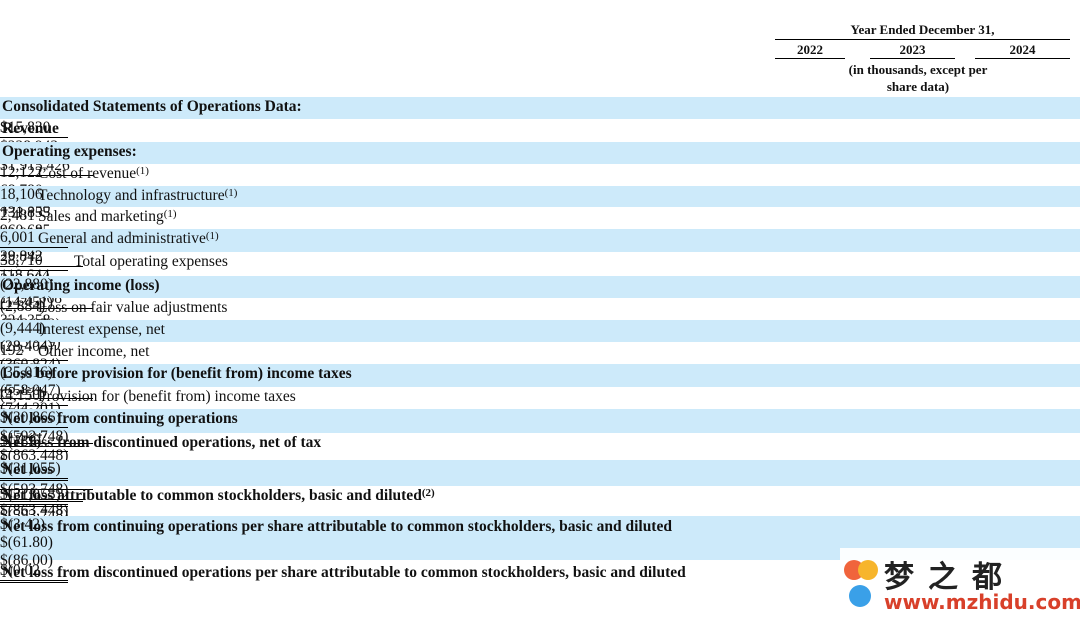 Image resolution: width=1080 pixels, height=619 pixels. I want to click on amount: (14,451), so click(26, 302).